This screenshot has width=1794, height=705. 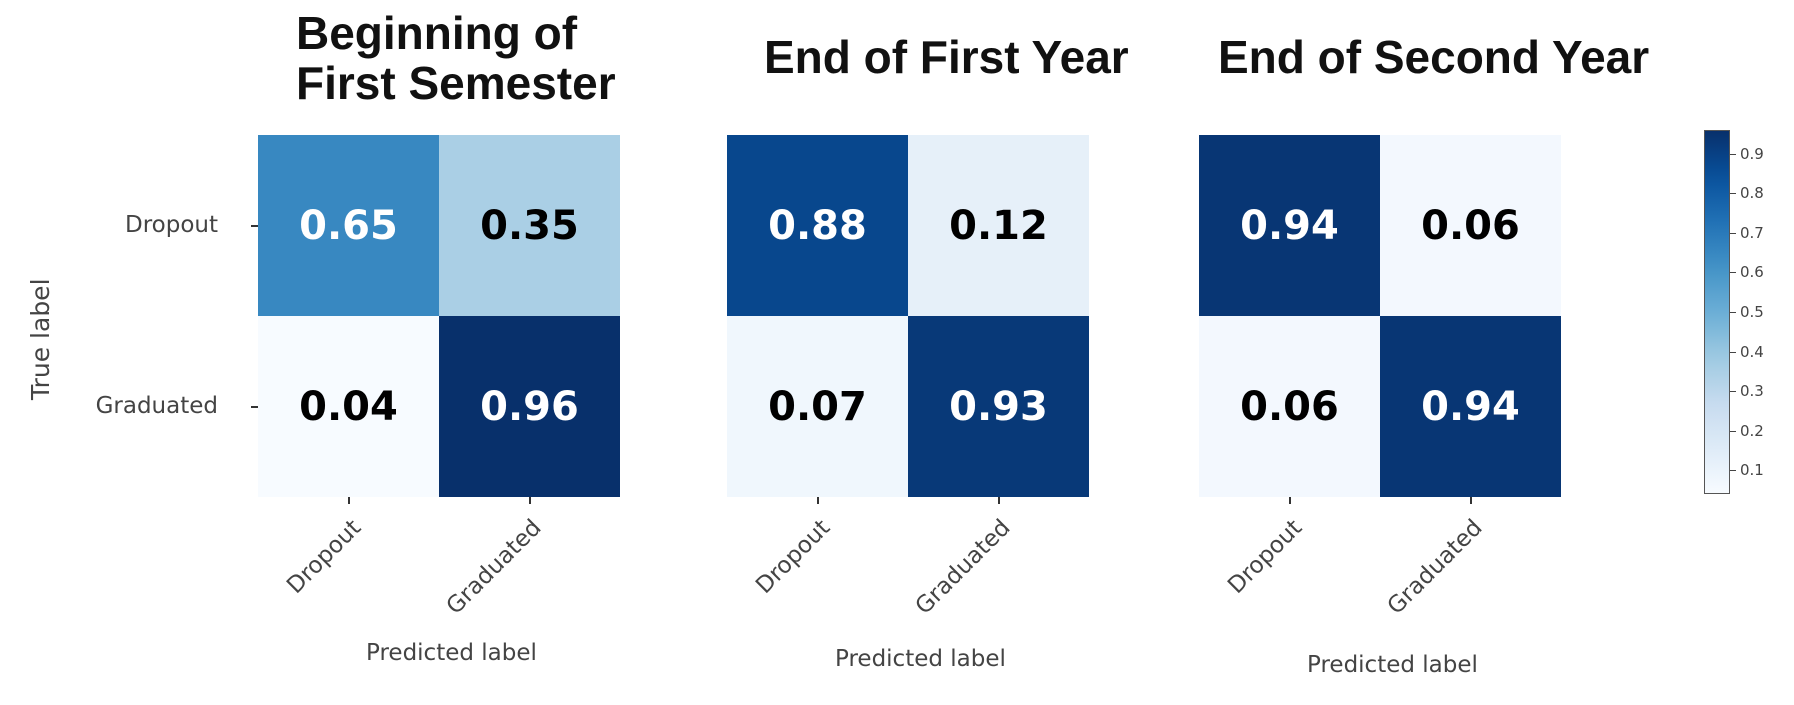 What do you see at coordinates (1752, 351) in the screenshot?
I see `colorbar-tick-label: 0.4` at bounding box center [1752, 351].